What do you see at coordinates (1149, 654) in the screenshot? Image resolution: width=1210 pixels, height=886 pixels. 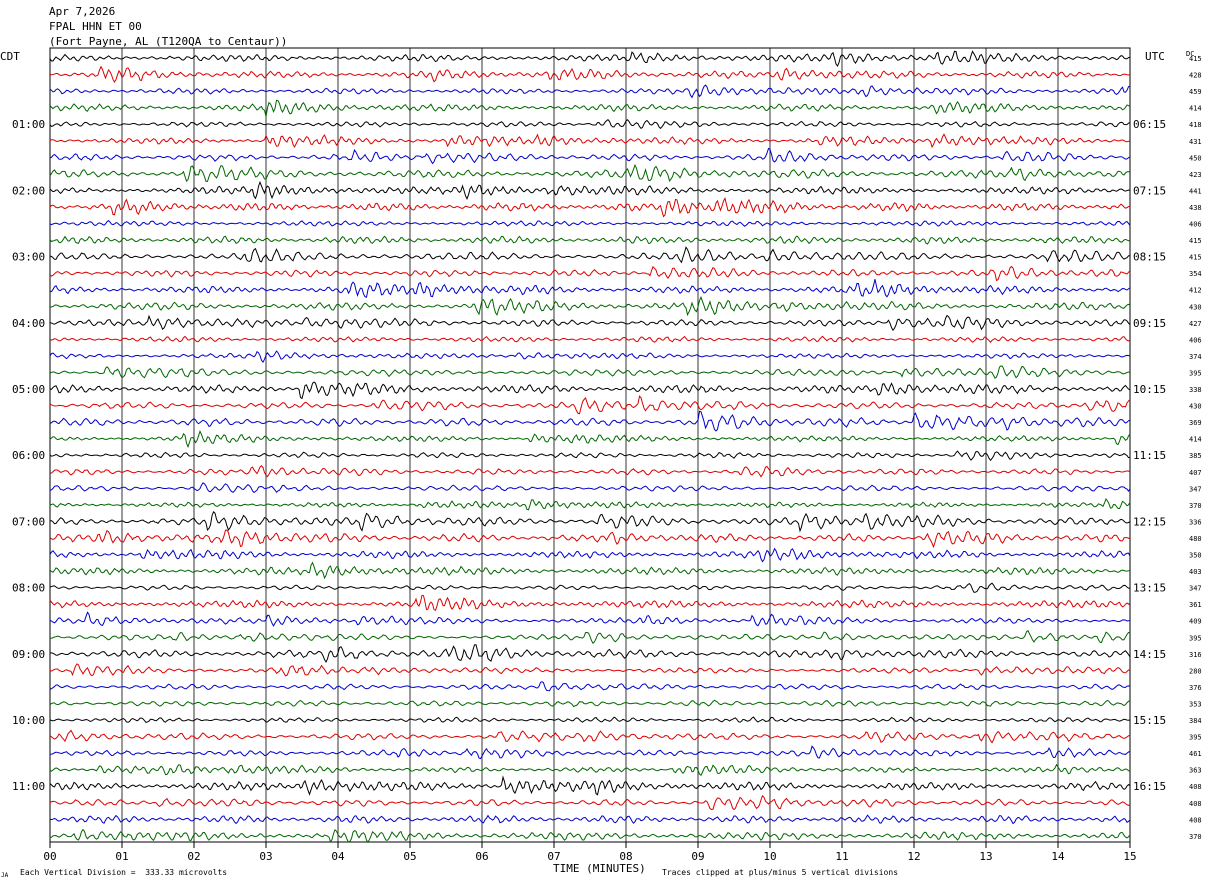 I see `utc-hour-label: 14:15` at bounding box center [1149, 654].